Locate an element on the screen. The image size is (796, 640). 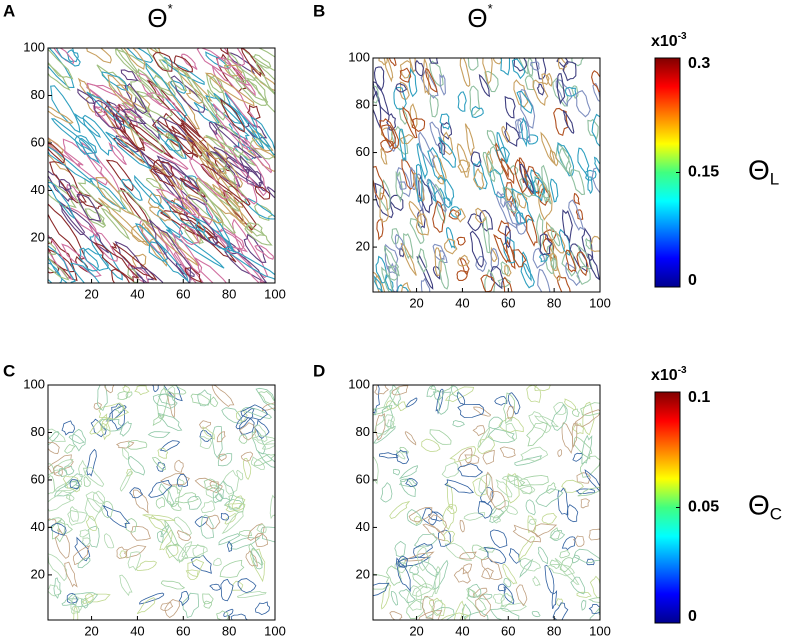
colorbar-tick-label: 0 is located at coordinates (692, 280).